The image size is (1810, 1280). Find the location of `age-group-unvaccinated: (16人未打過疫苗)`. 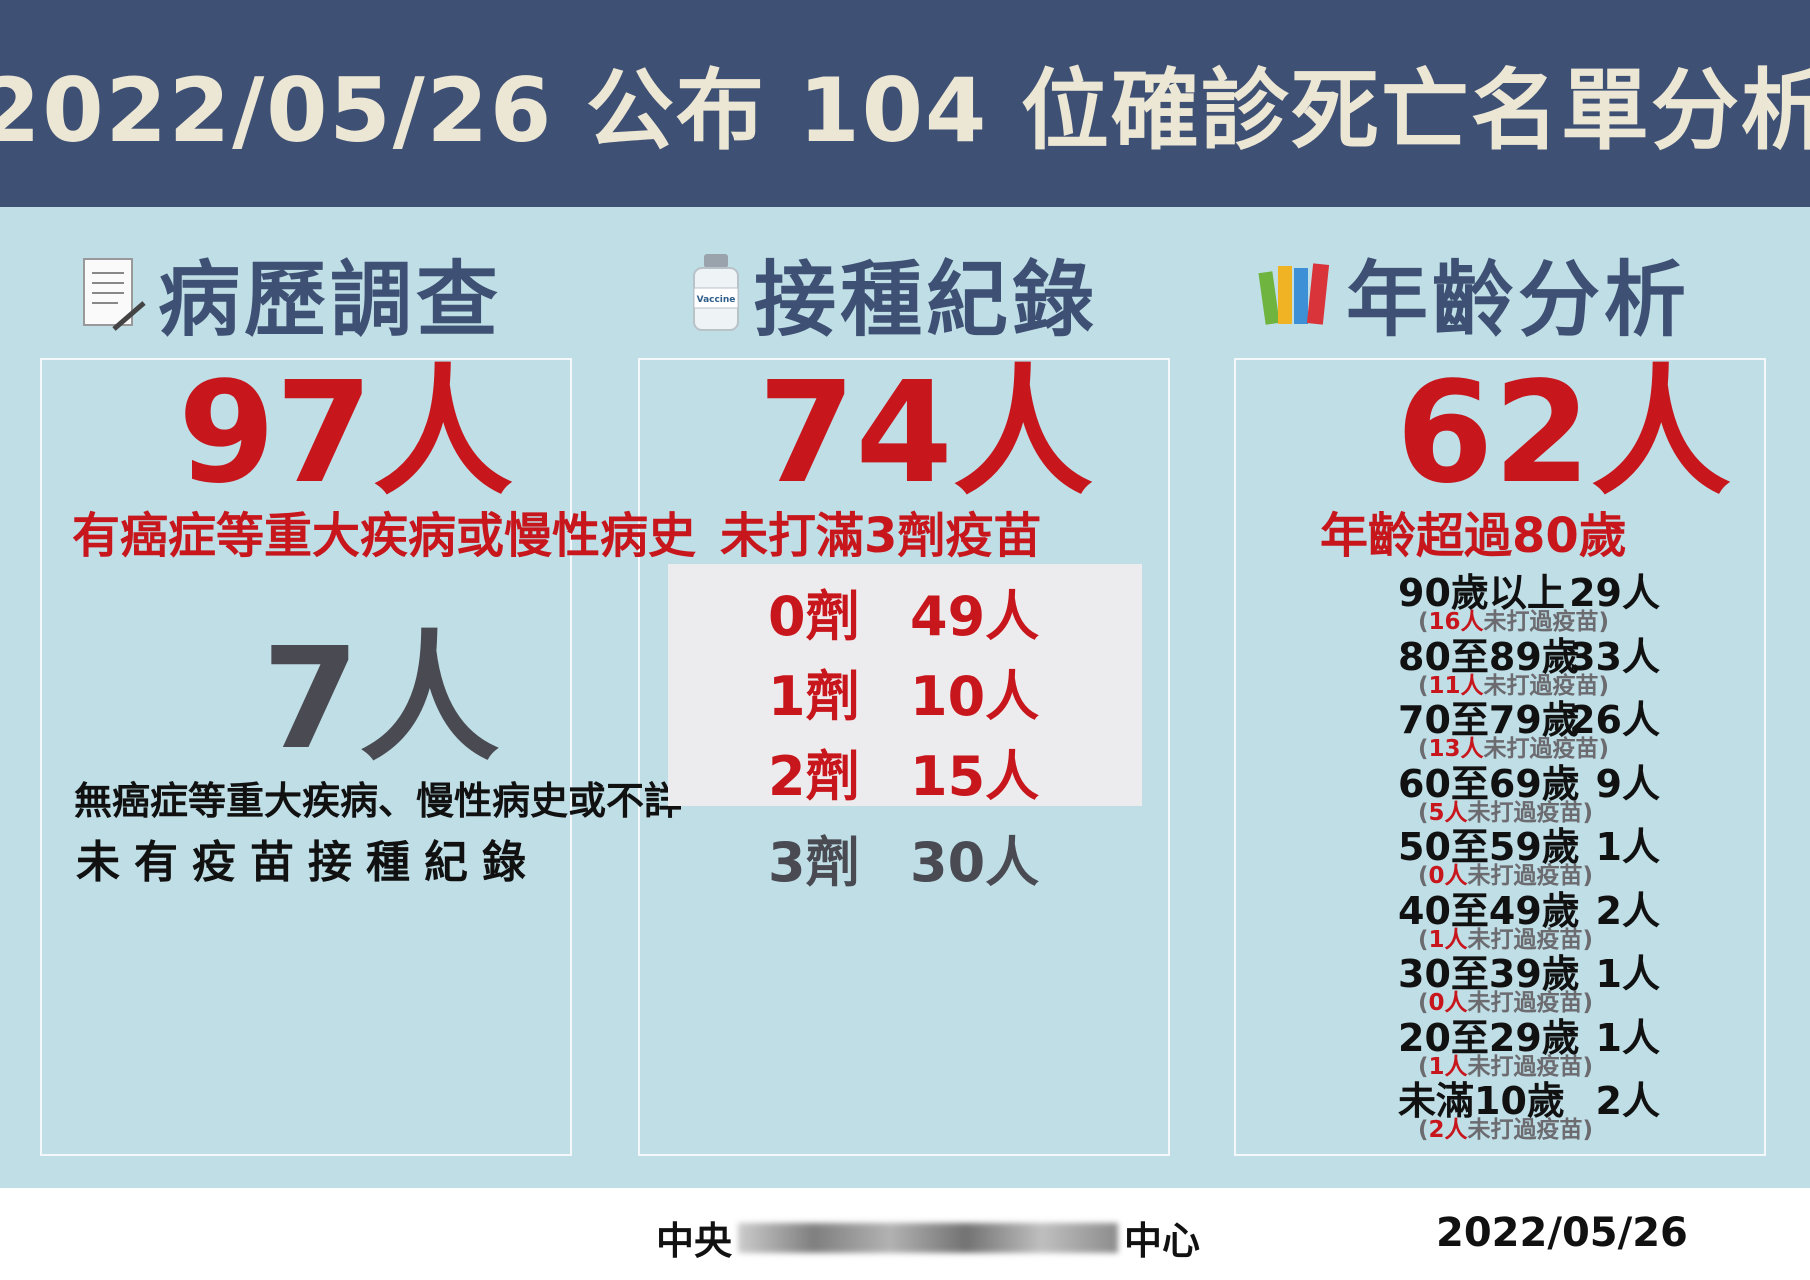

age-group-unvaccinated: (16人未打過疫苗) is located at coordinates (1513, 619).